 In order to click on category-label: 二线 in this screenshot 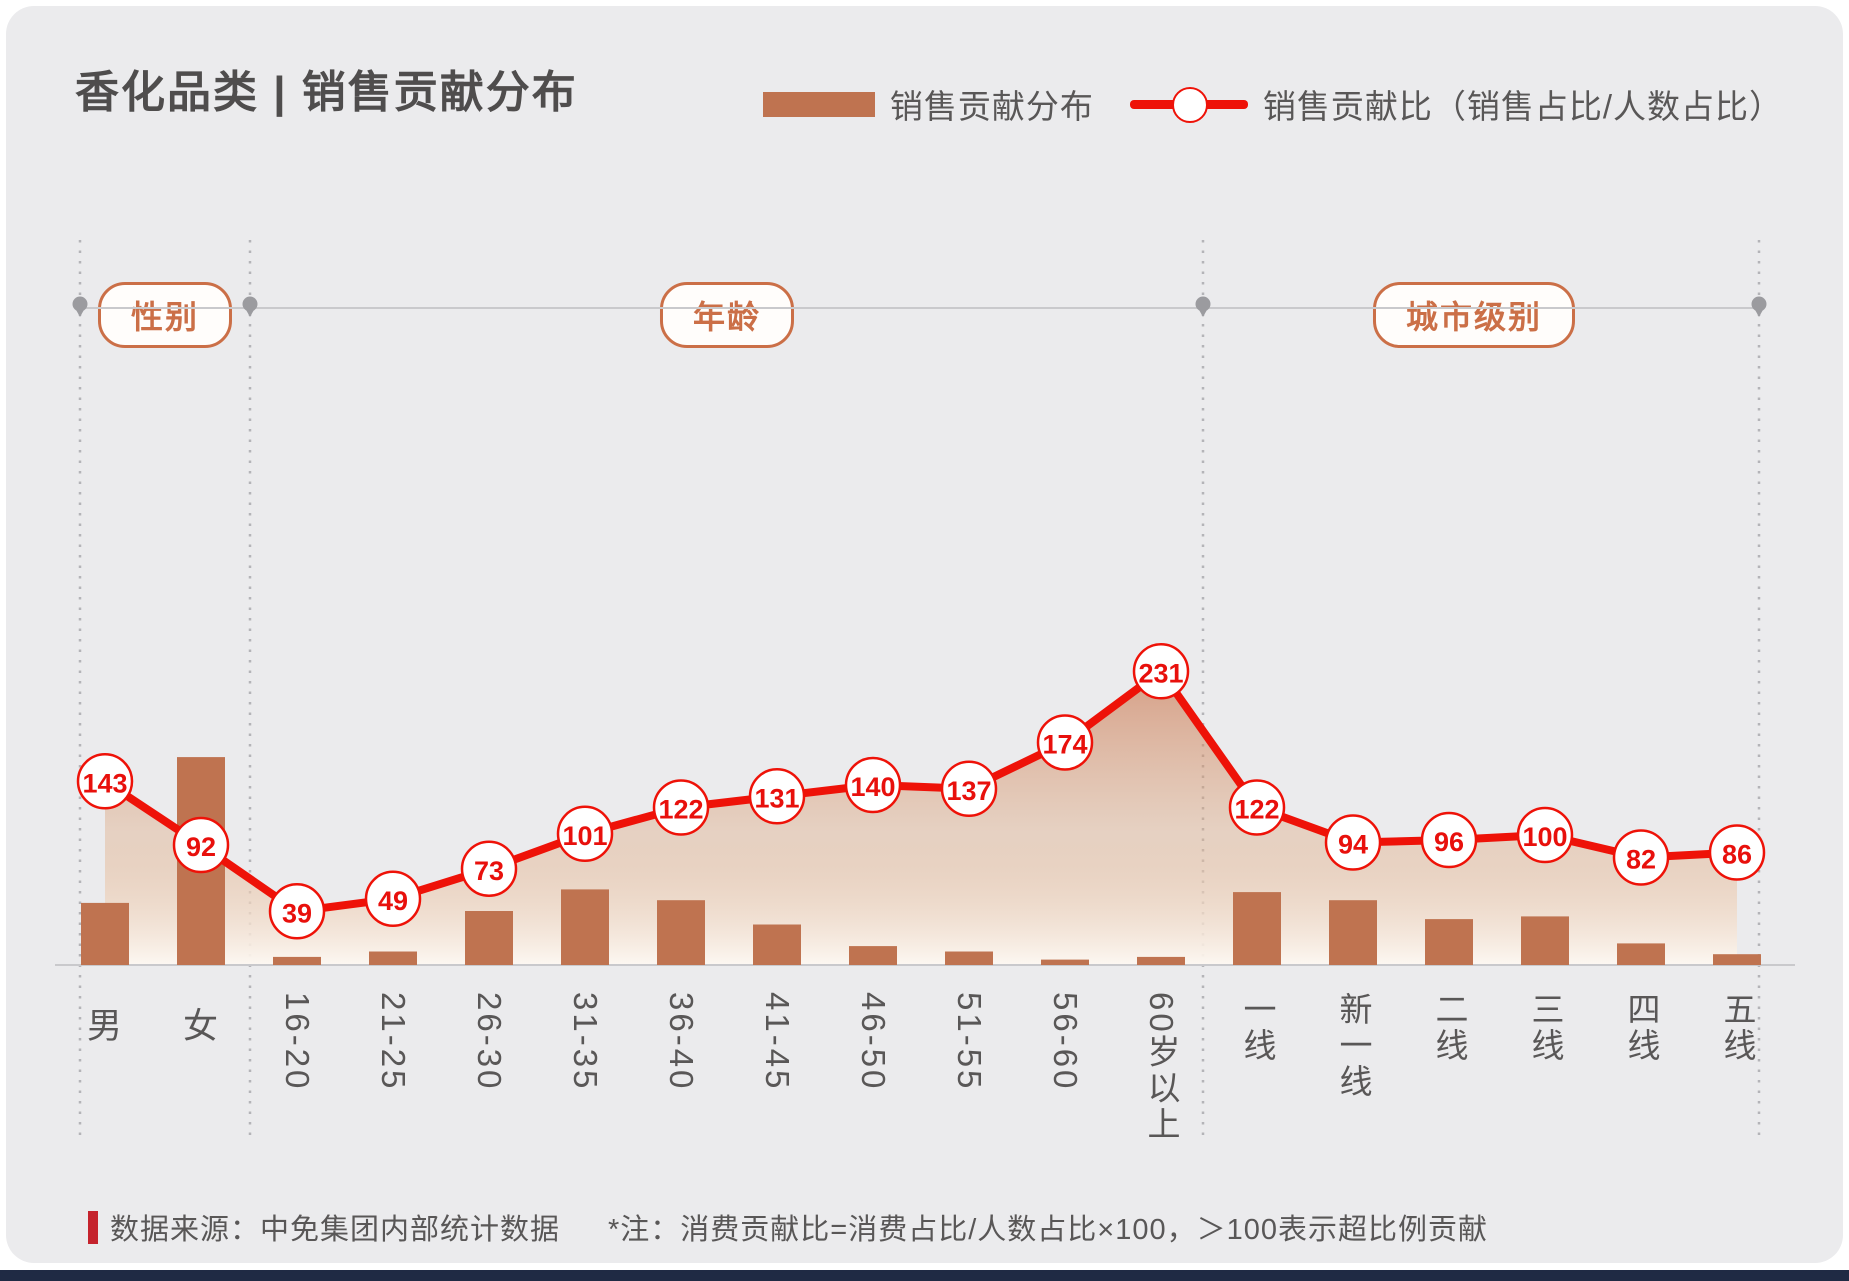, I will do `click(1449, 1028)`.